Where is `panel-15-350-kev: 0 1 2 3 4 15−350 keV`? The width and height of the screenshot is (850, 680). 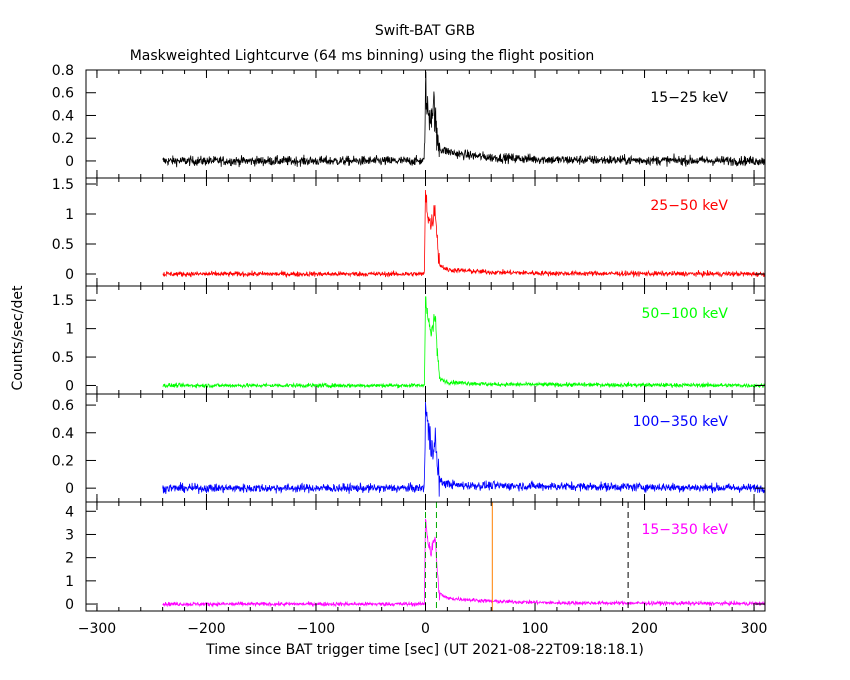
panel-15-350-kev: 0 1 2 3 4 15−350 keV is located at coordinates (415, 557).